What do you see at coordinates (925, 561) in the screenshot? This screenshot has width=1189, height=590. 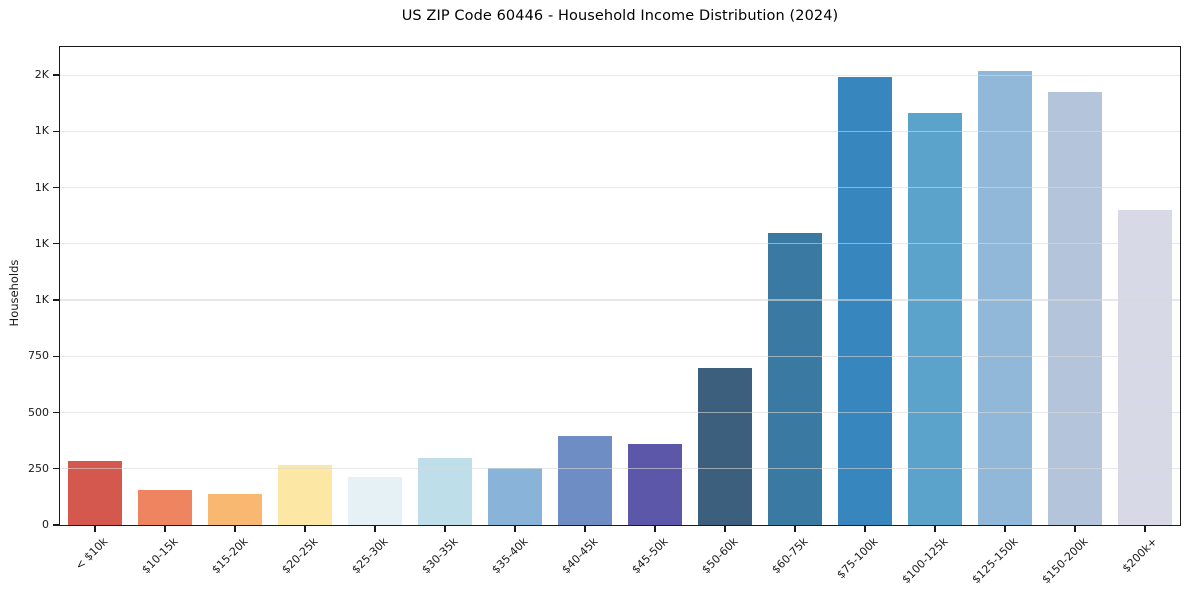 I see `x-tick-label: $100-125k` at bounding box center [925, 561].